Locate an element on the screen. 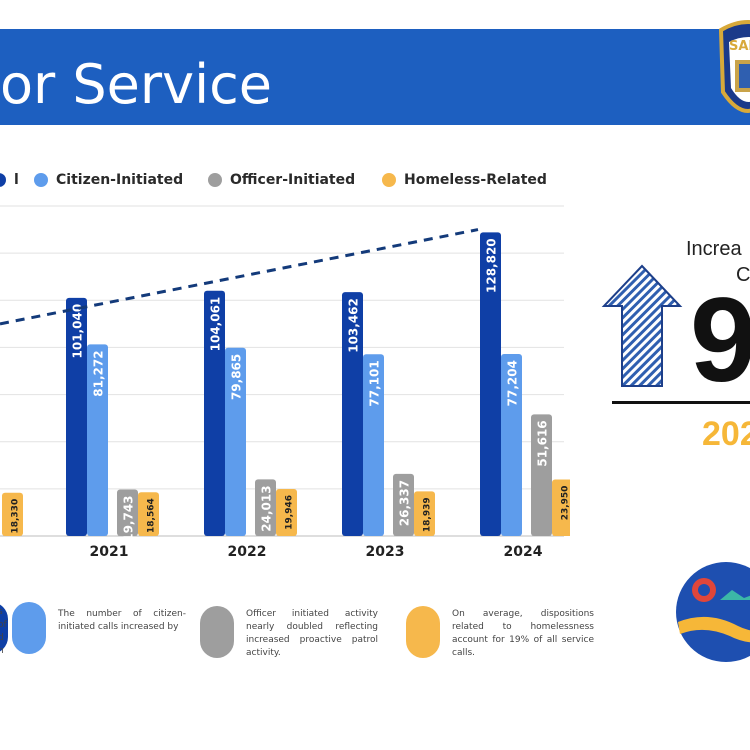 This screenshot has width=750, height=750. legend-item-total: l is located at coordinates (9, 180).